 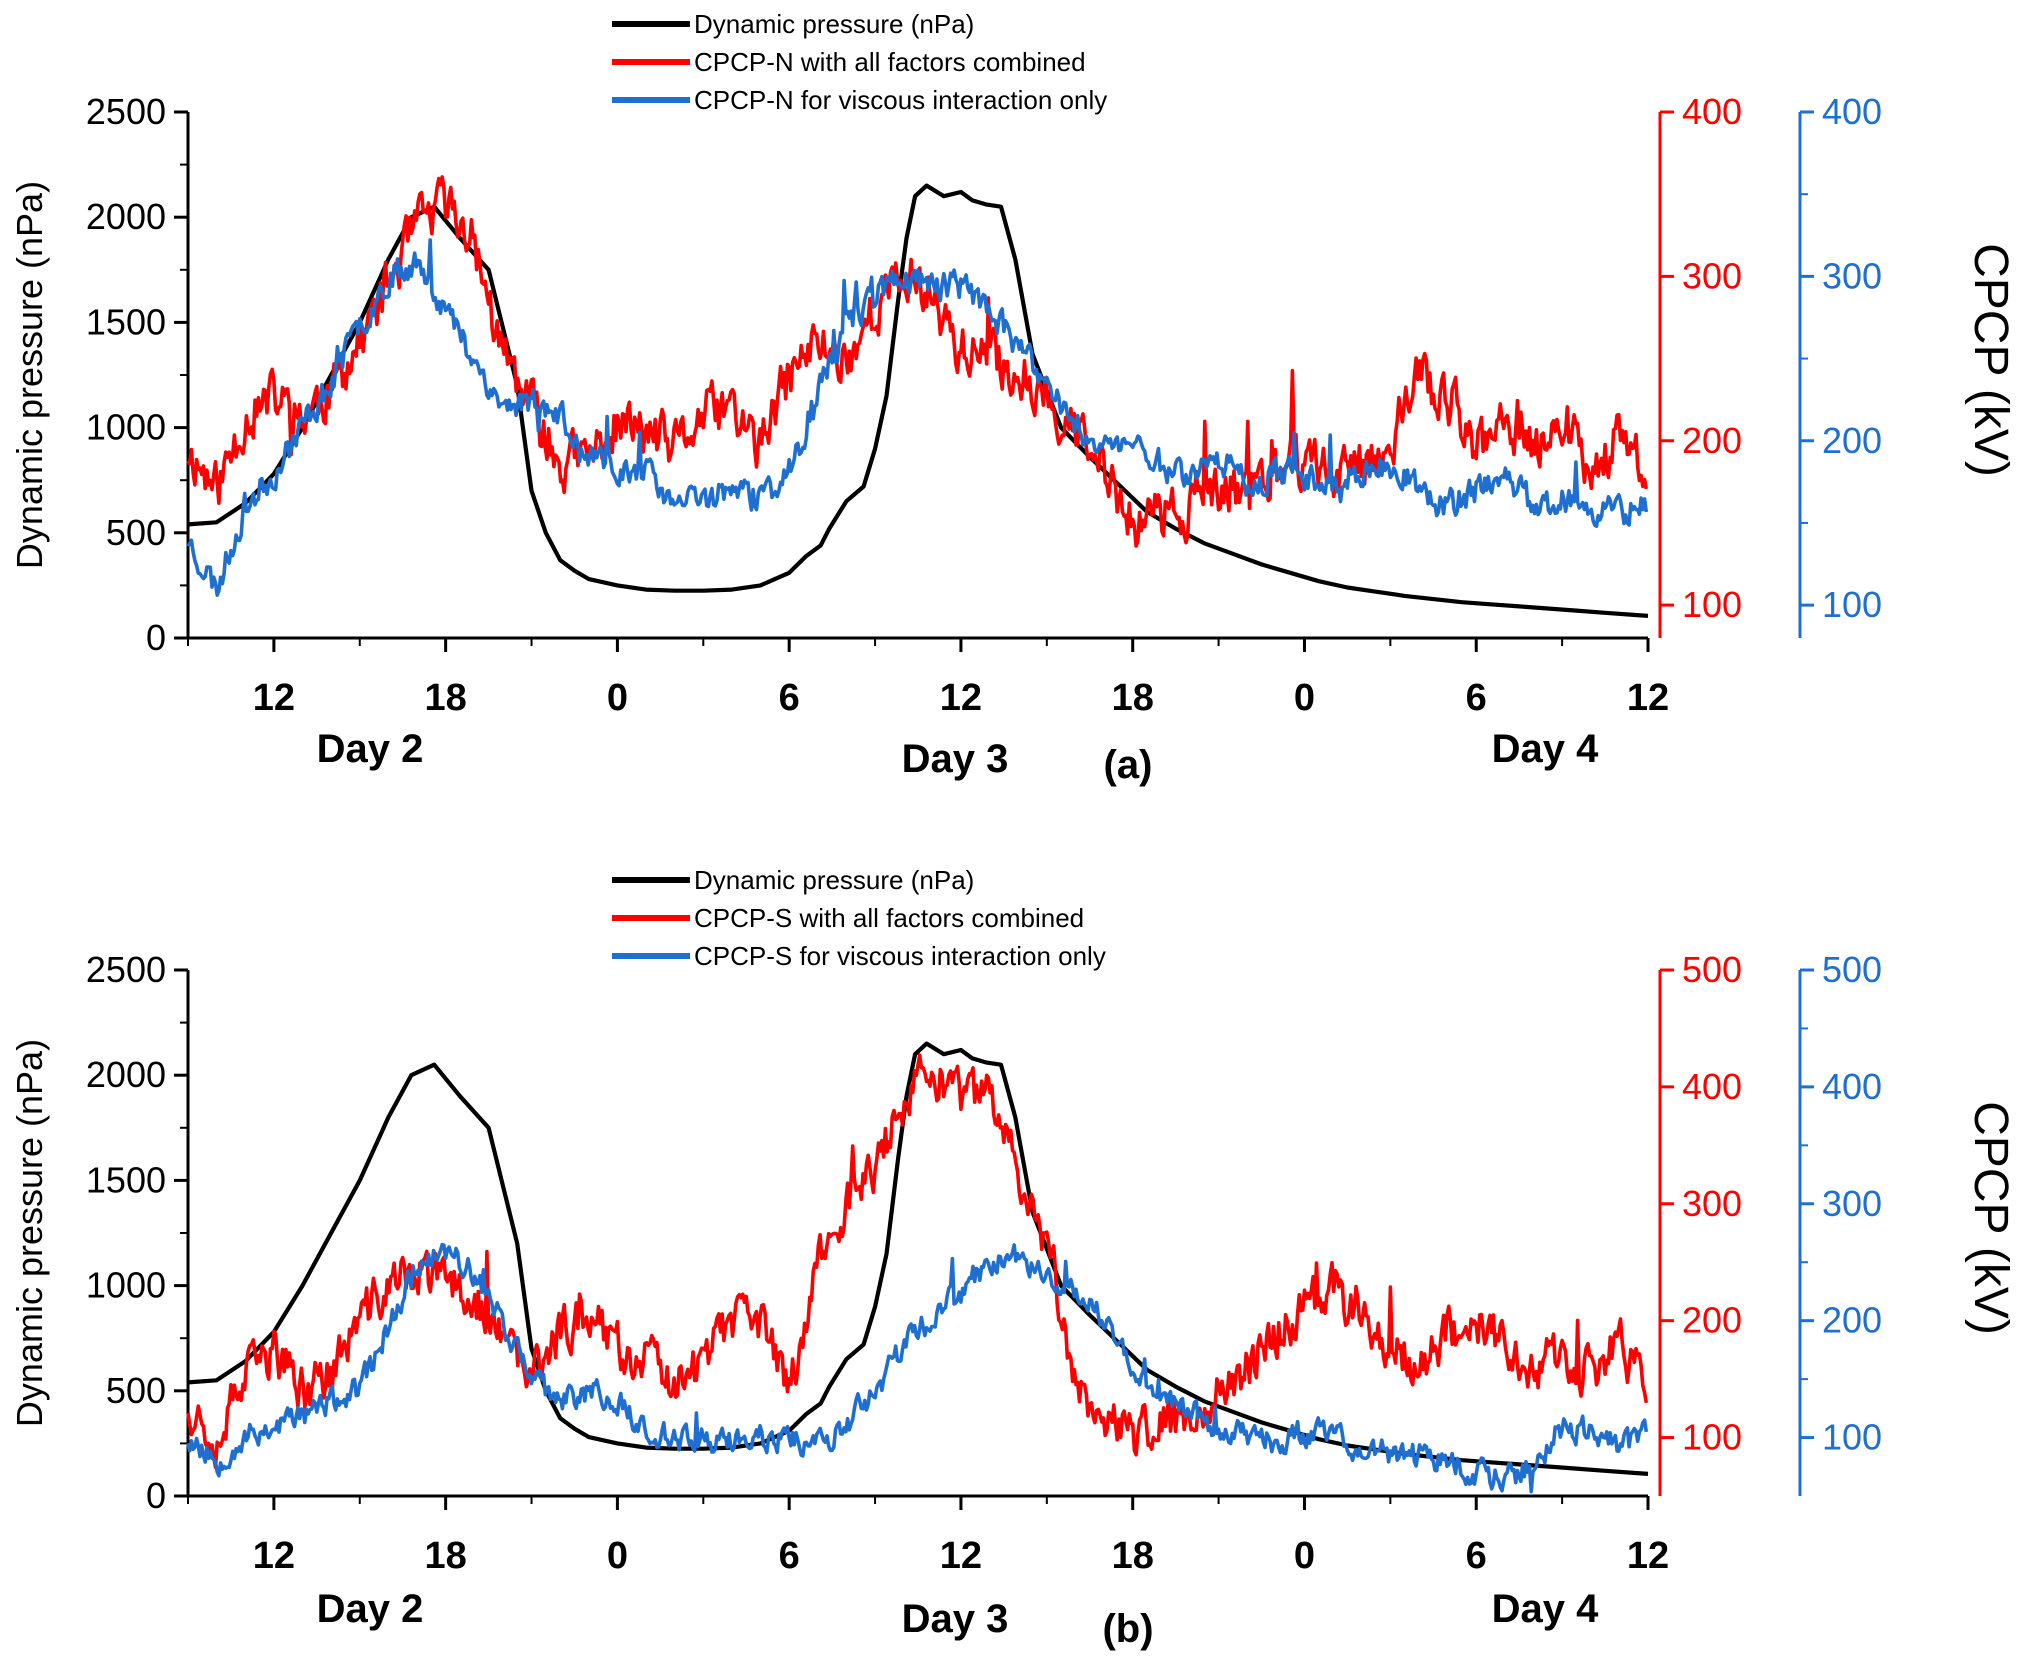 I want to click on legend-entry: CPCP-S for viscous interaction only, so click(x=900, y=956).